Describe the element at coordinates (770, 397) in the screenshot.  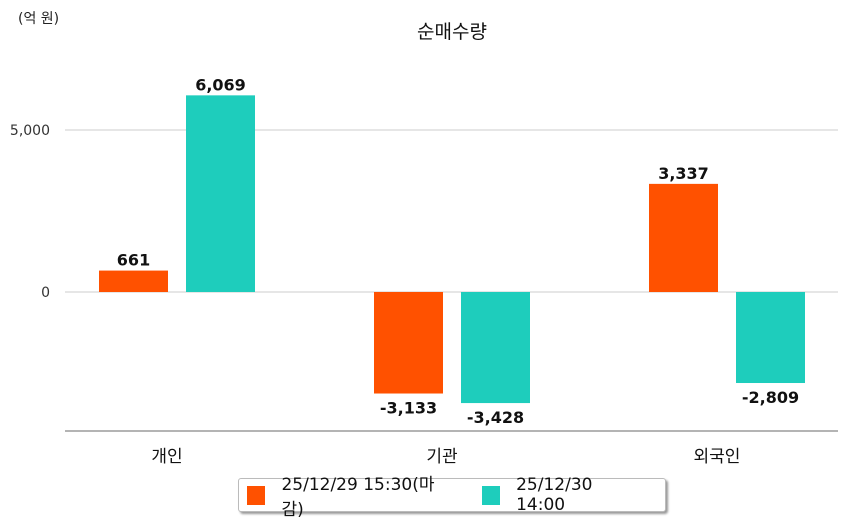
I see `data-label: -2,809` at that location.